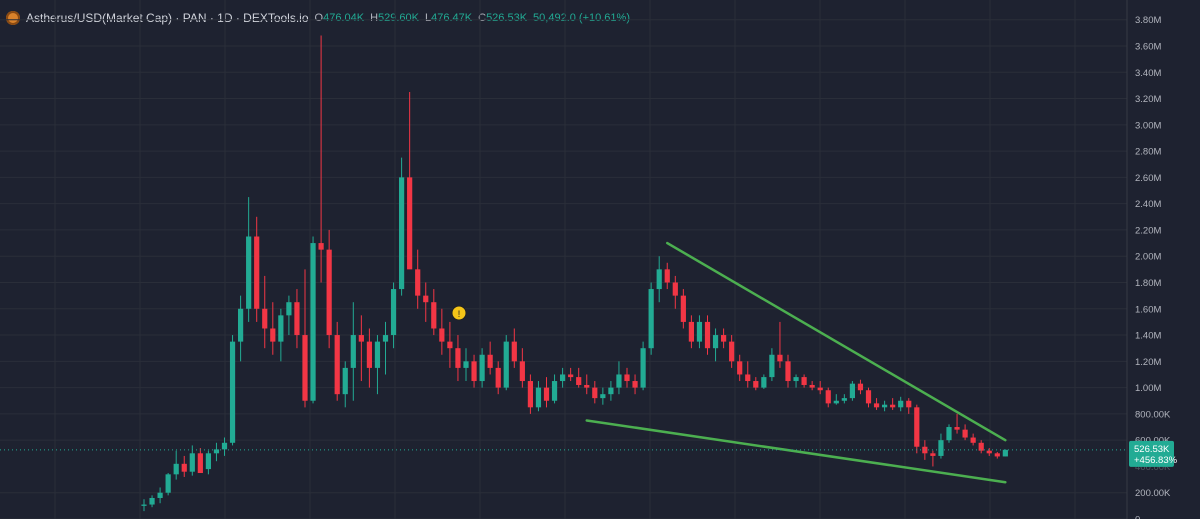  What do you see at coordinates (482, 18) in the screenshot?
I see `close-label: C` at bounding box center [482, 18].